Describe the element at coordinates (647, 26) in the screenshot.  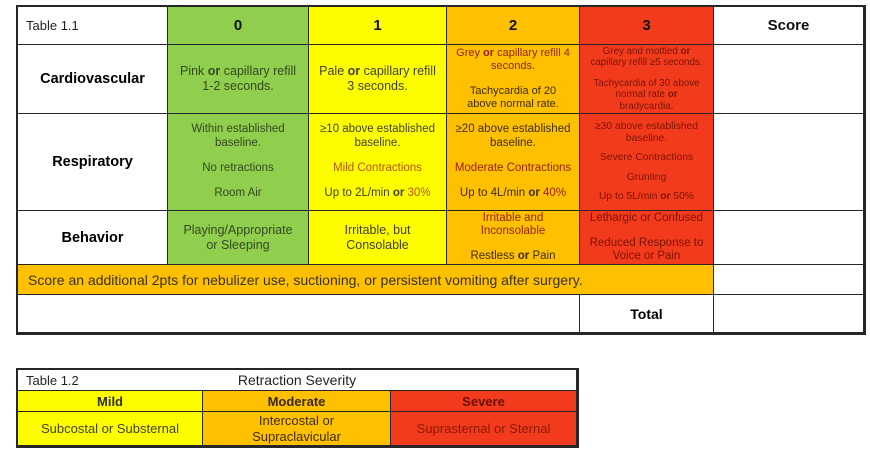
I see `col-header-3: 3` at that location.